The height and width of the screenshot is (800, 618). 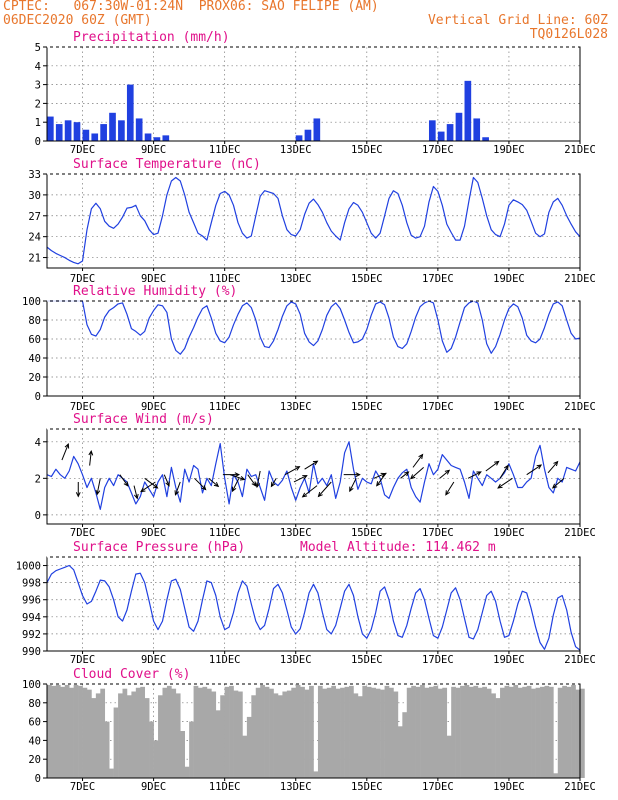 What do you see at coordinates (34, 340) in the screenshot?
I see `rh-ytick-label: 60` at bounding box center [34, 340].